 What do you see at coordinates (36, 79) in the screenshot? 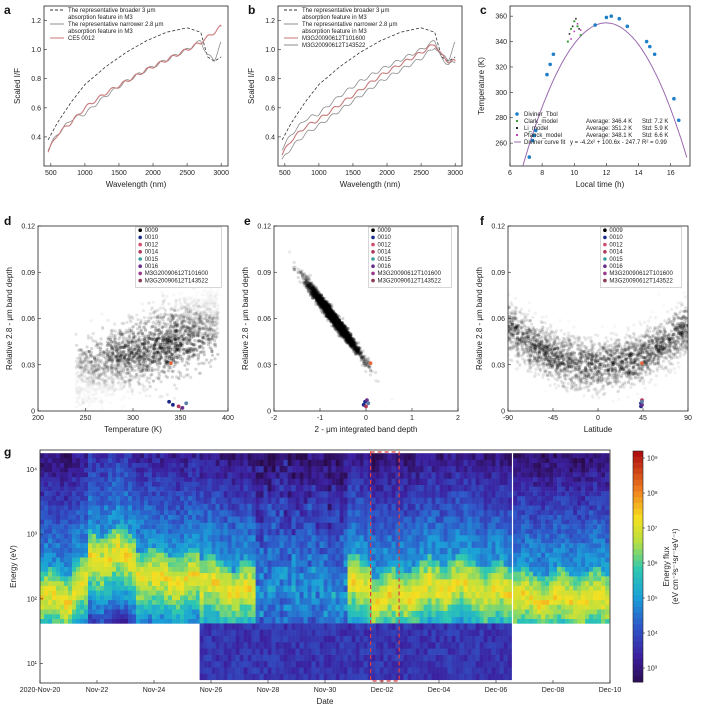
I see `y-tick-label: 0.8` at bounding box center [36, 79].